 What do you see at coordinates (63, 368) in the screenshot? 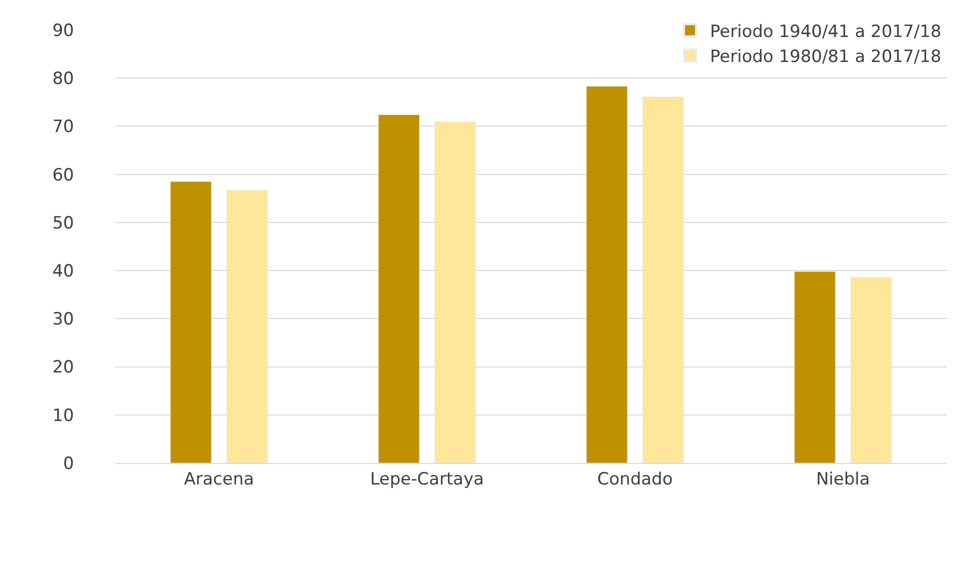
I see `y-tick-label: 20` at bounding box center [63, 368].